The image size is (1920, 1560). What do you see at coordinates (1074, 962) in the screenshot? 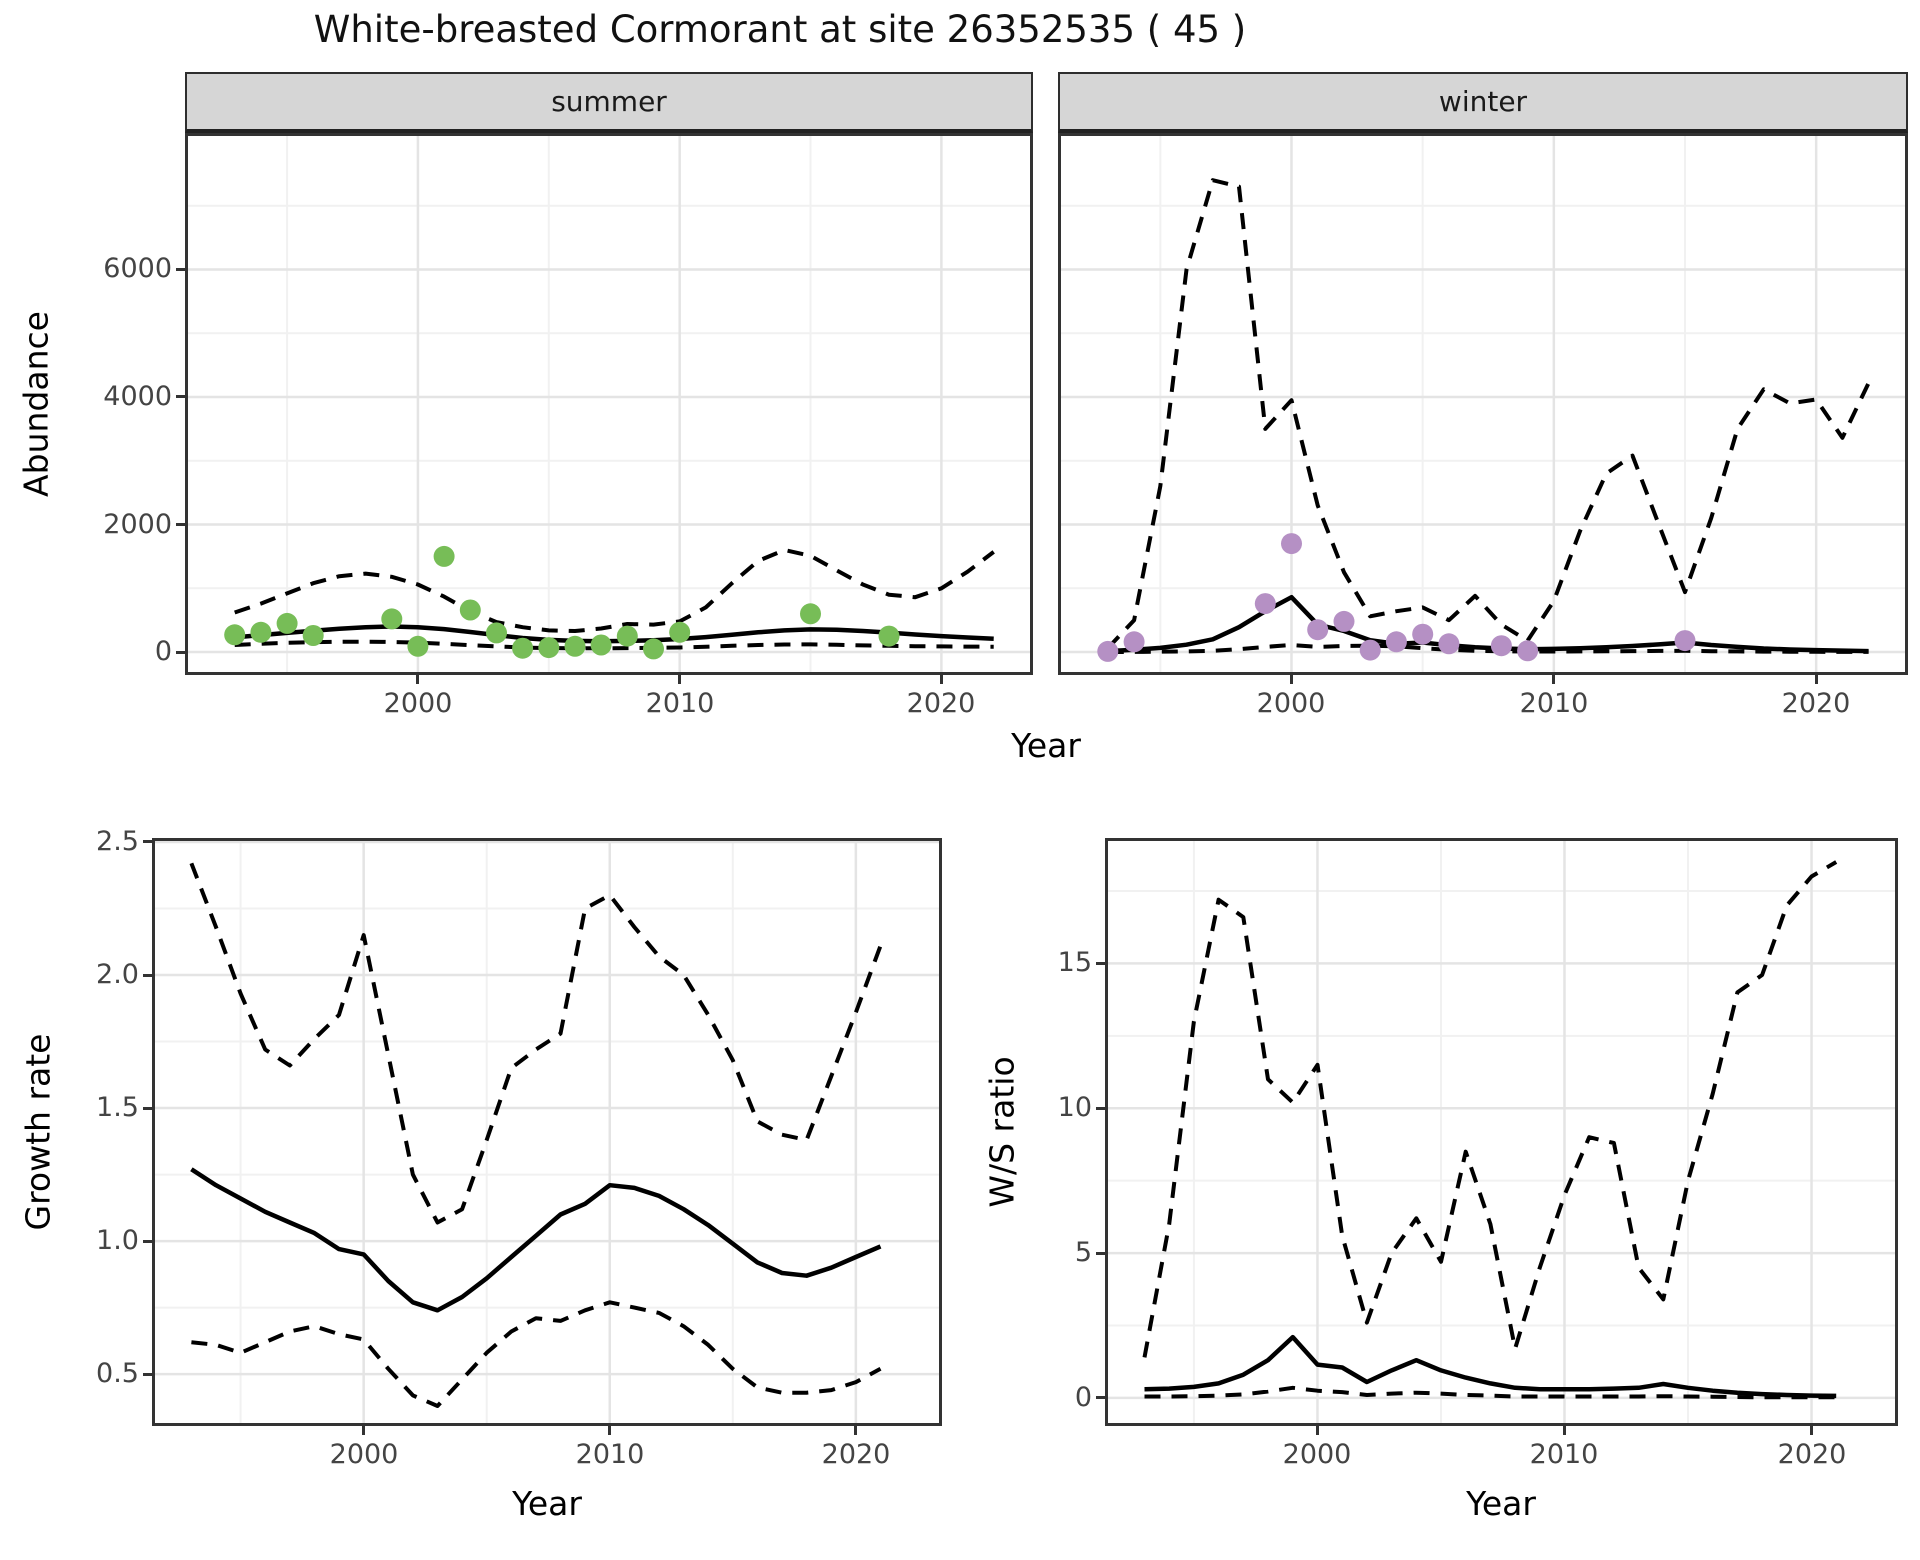
I see `y-tick-label: 15` at bounding box center [1074, 962].